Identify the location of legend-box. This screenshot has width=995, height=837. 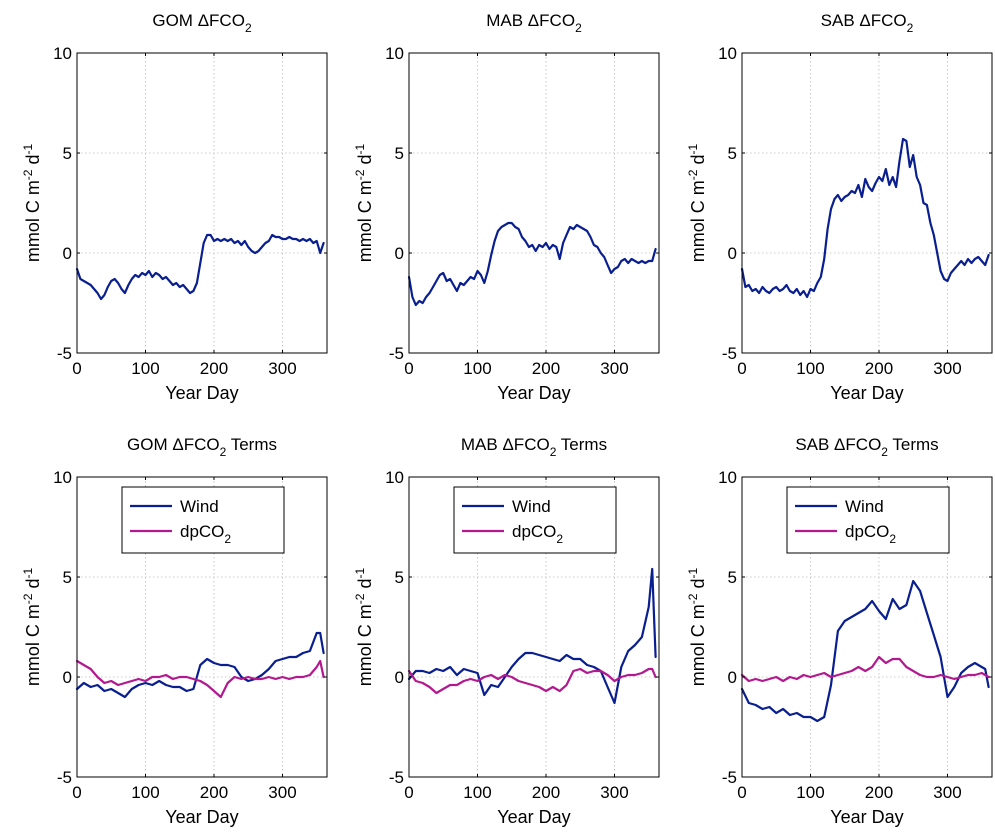
(868, 520).